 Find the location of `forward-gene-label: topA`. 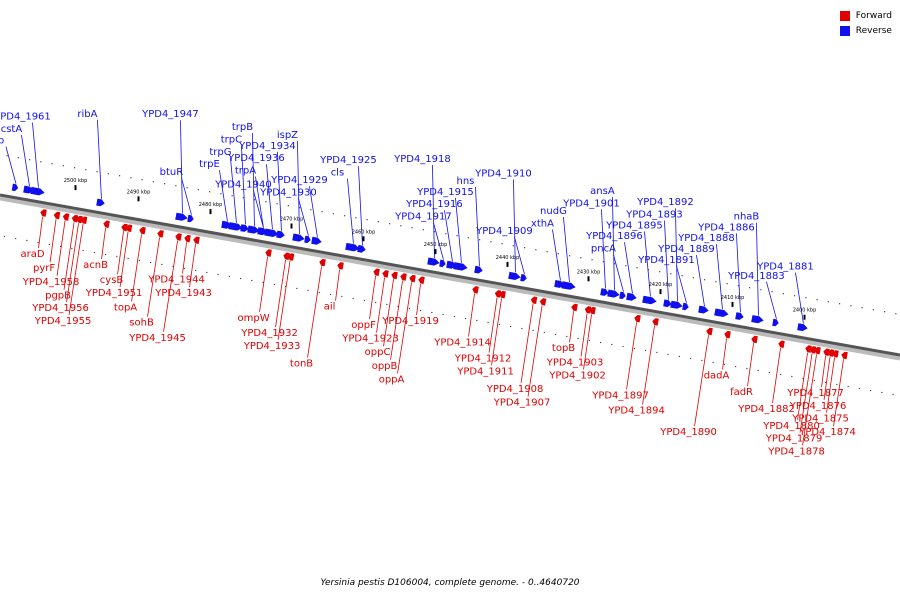

forward-gene-label: topA is located at coordinates (125, 307).